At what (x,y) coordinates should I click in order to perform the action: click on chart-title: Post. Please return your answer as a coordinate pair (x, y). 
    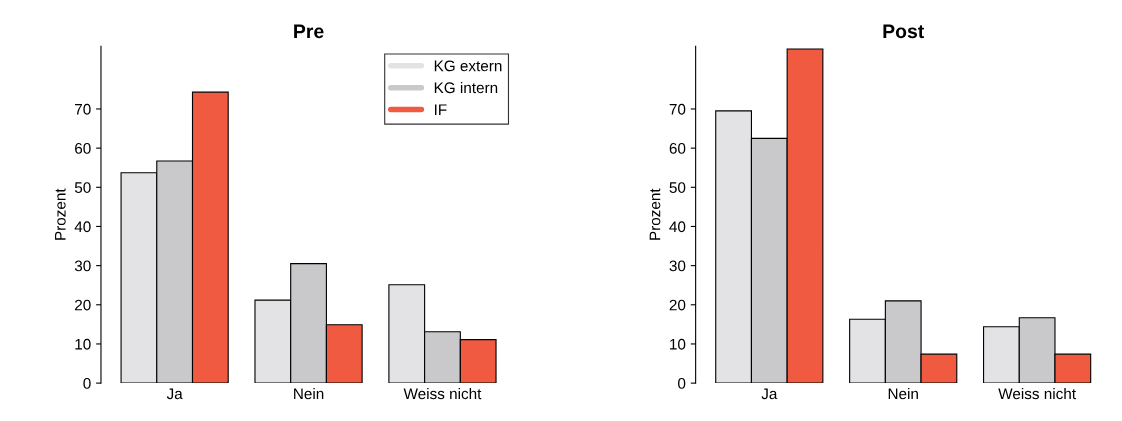
    Looking at the image, I should click on (904, 31).